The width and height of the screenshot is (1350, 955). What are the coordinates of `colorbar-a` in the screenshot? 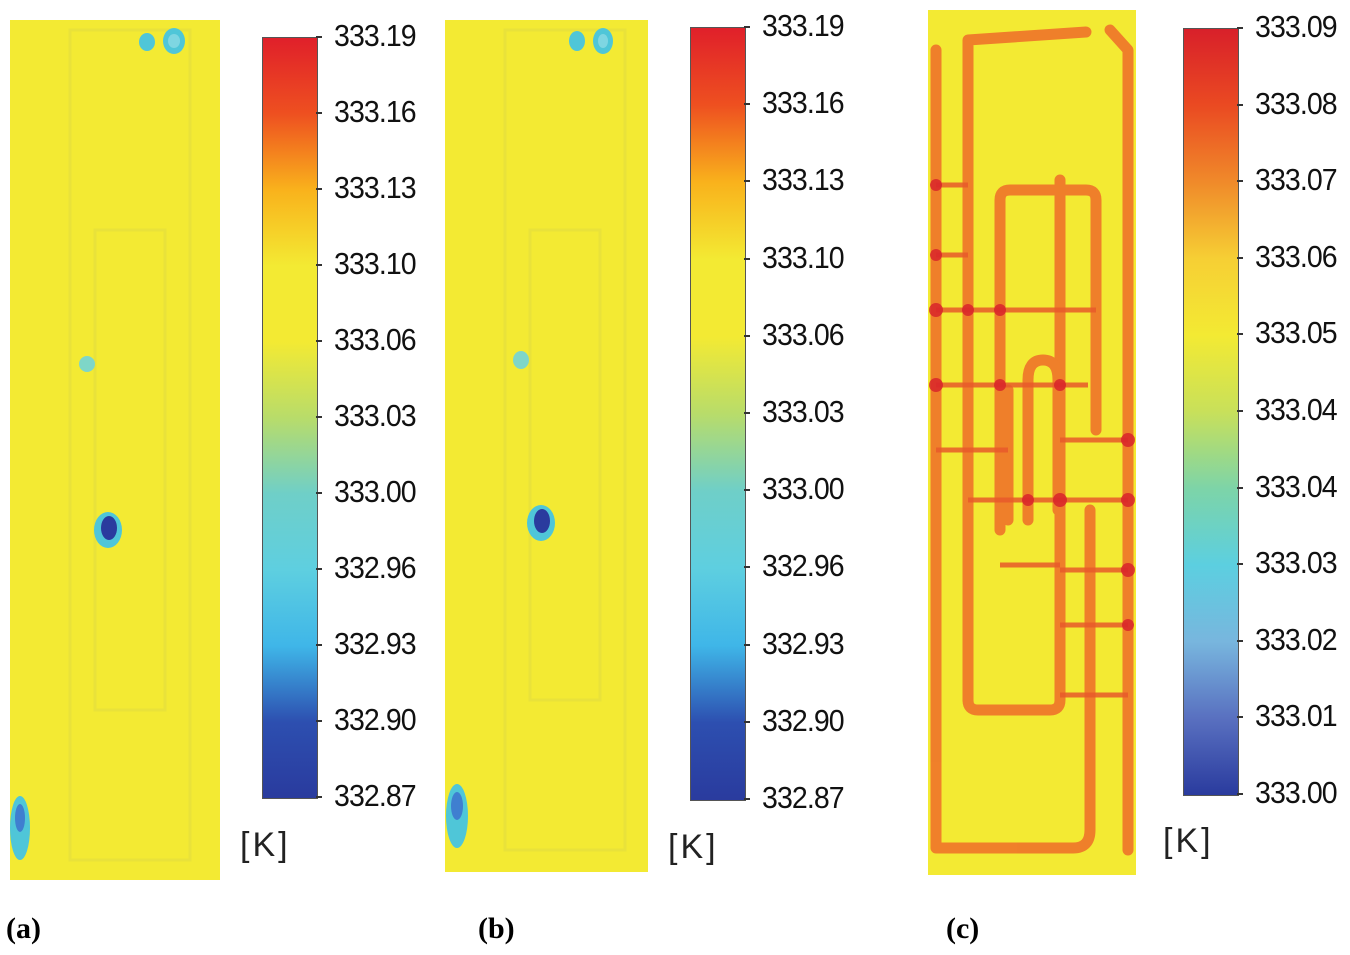 It's located at (290, 418).